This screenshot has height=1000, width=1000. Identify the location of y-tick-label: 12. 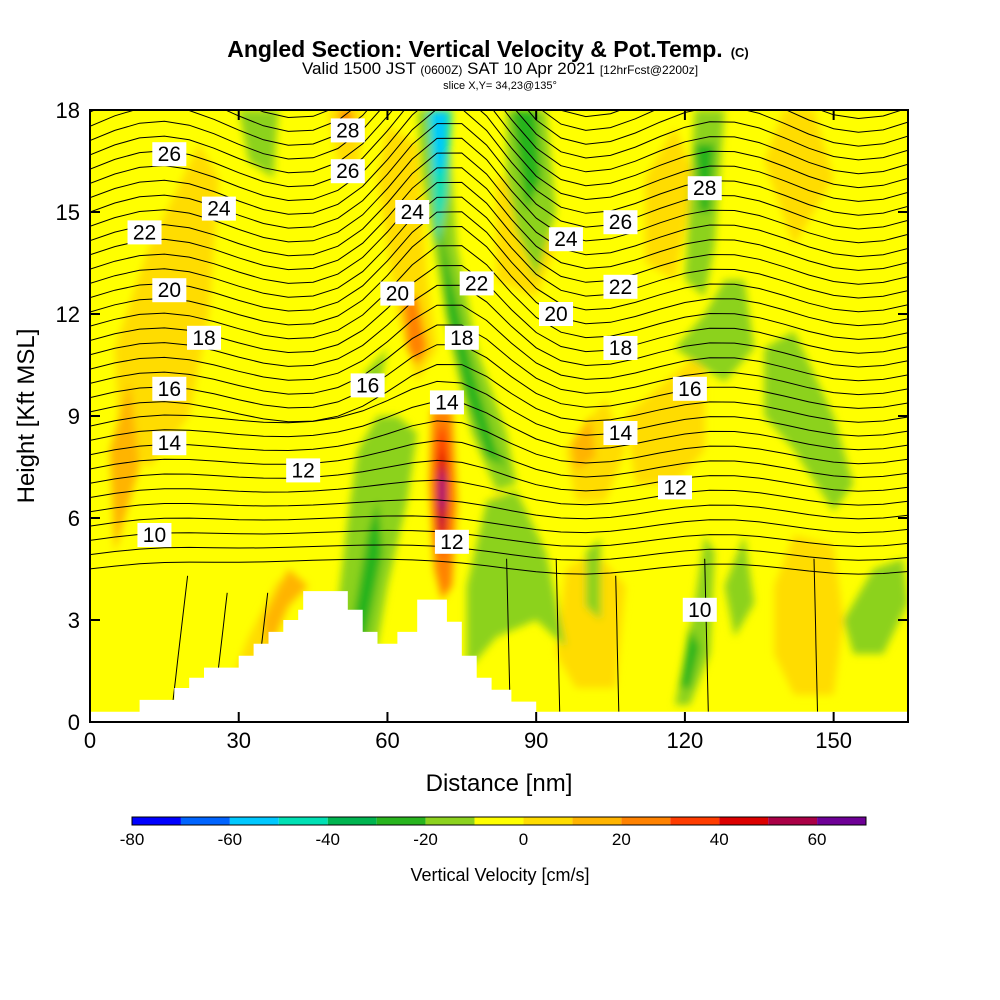
(68, 314).